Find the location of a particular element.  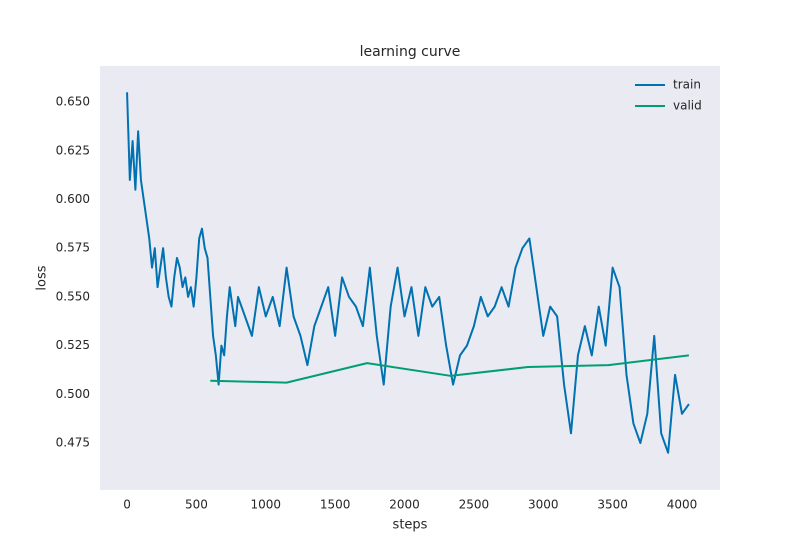

chart-title: learning curve is located at coordinates (410, 52).